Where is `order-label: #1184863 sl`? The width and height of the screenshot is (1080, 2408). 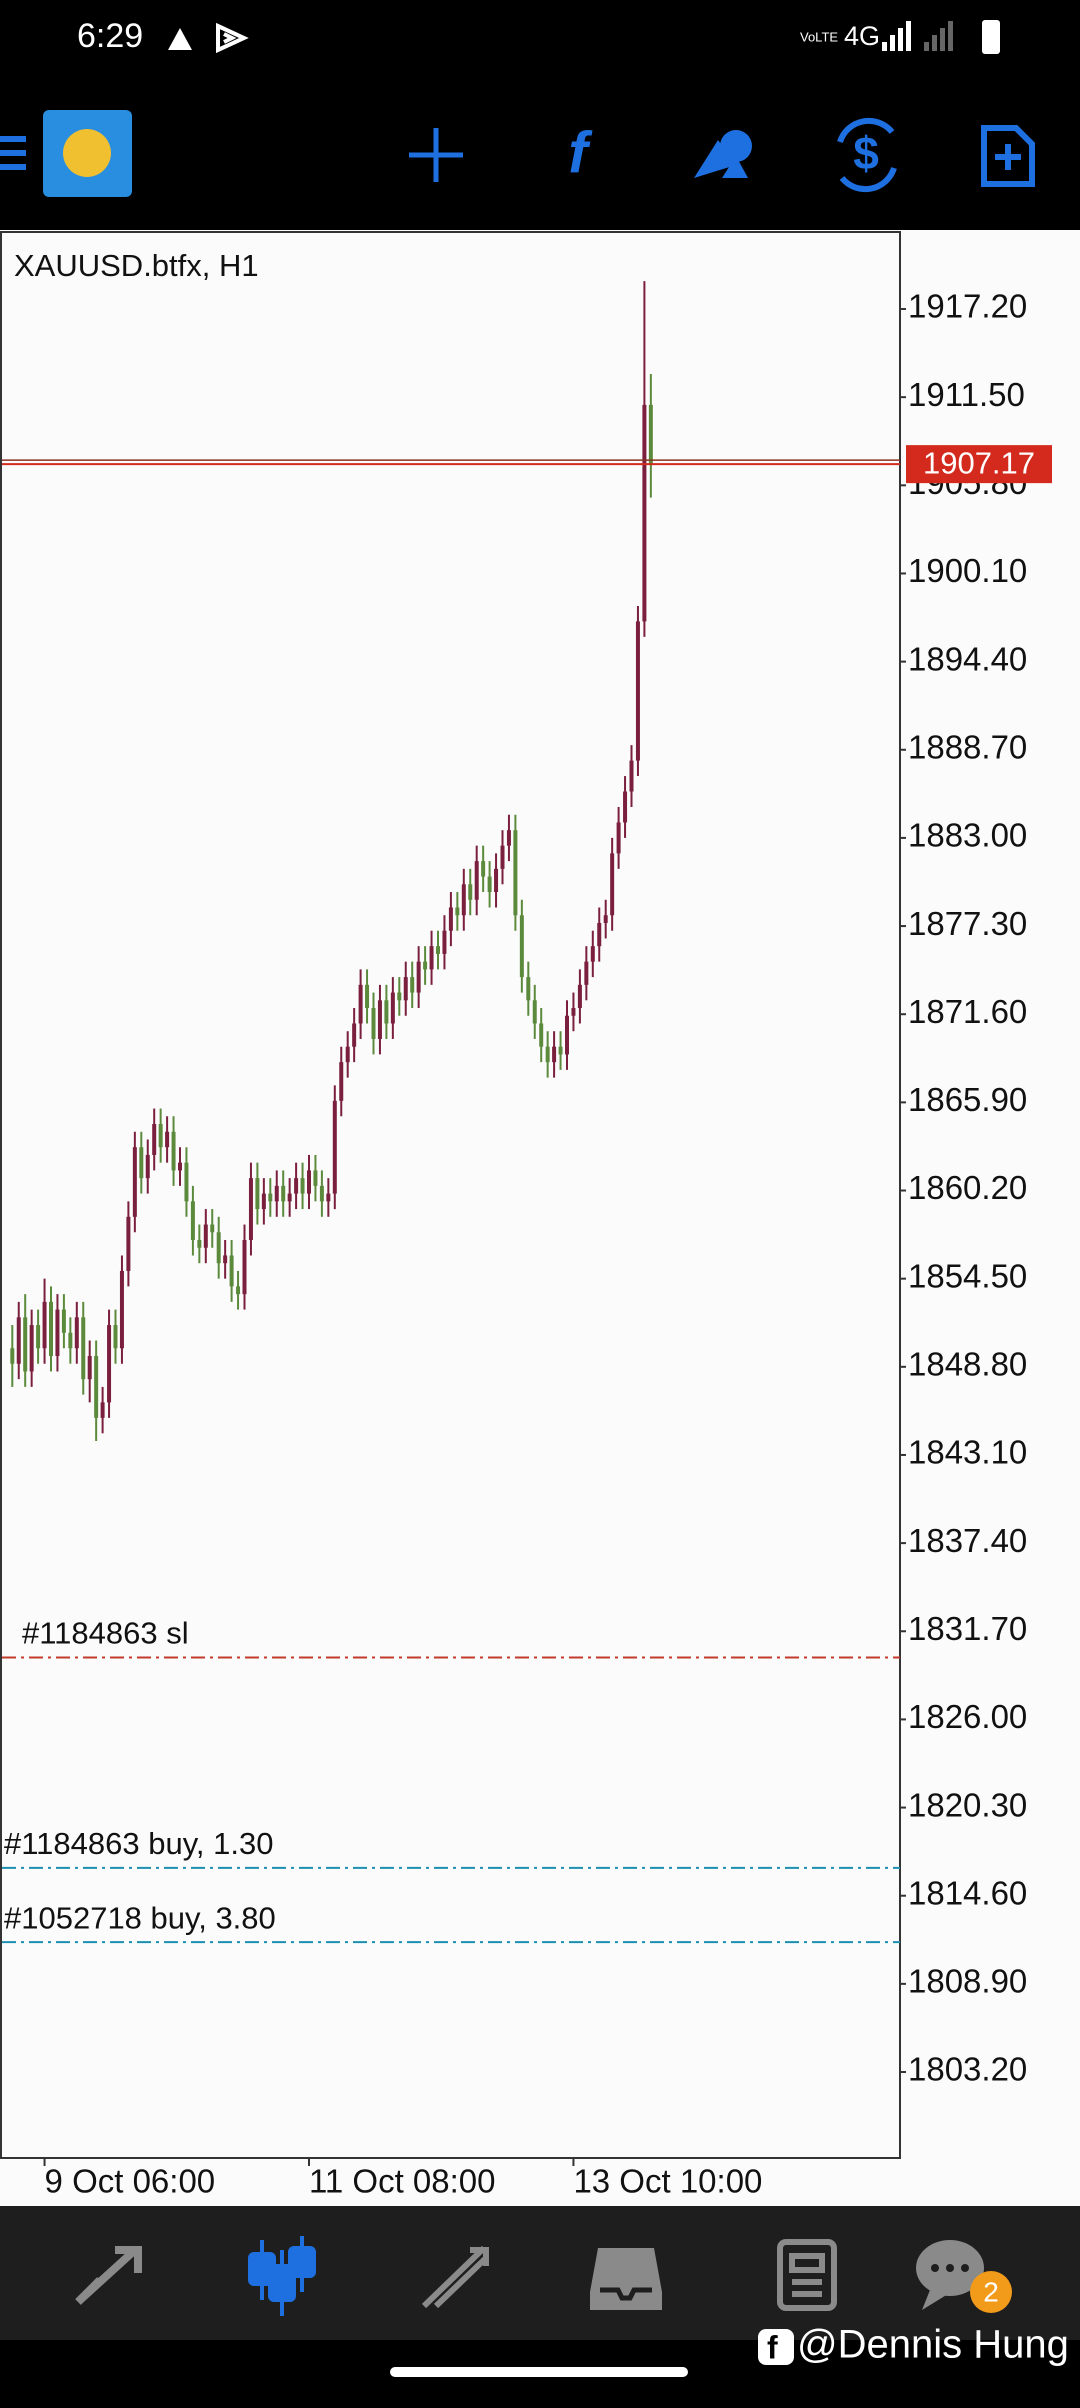 order-label: #1184863 sl is located at coordinates (105, 1633).